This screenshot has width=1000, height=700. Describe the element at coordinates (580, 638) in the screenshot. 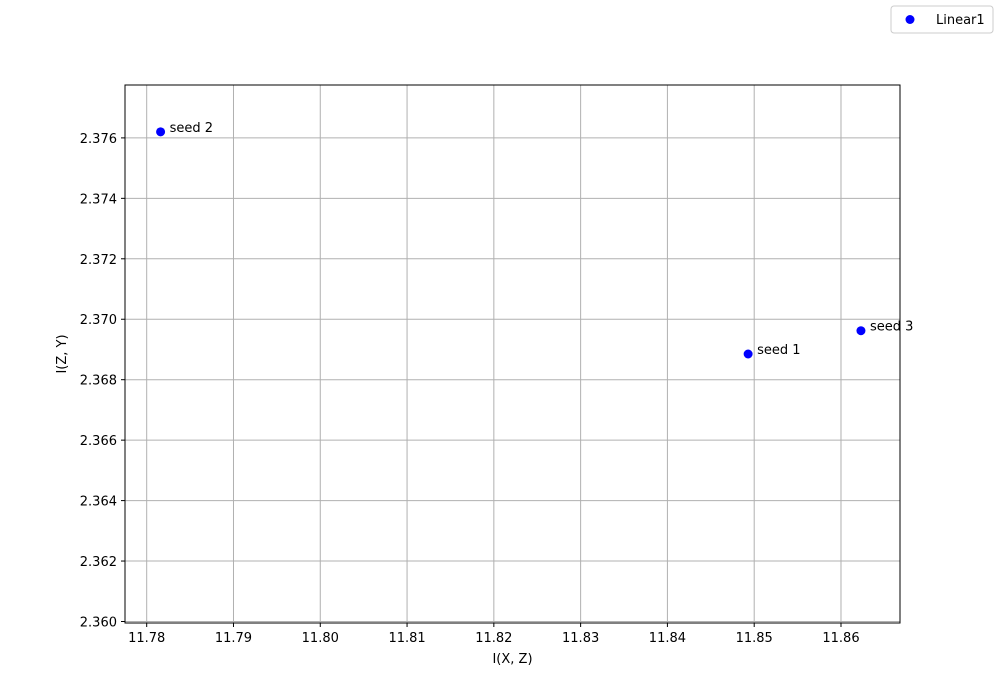

I see `x-tick-label: 11.83` at that location.